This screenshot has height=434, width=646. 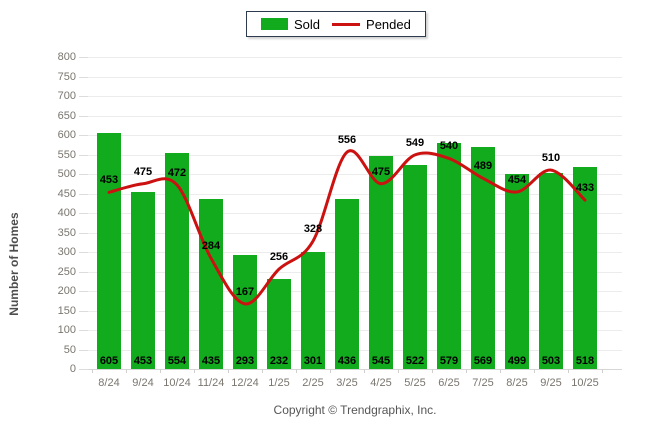 What do you see at coordinates (177, 383) in the screenshot?
I see `x-axis-label-10/24: 10/24` at bounding box center [177, 383].